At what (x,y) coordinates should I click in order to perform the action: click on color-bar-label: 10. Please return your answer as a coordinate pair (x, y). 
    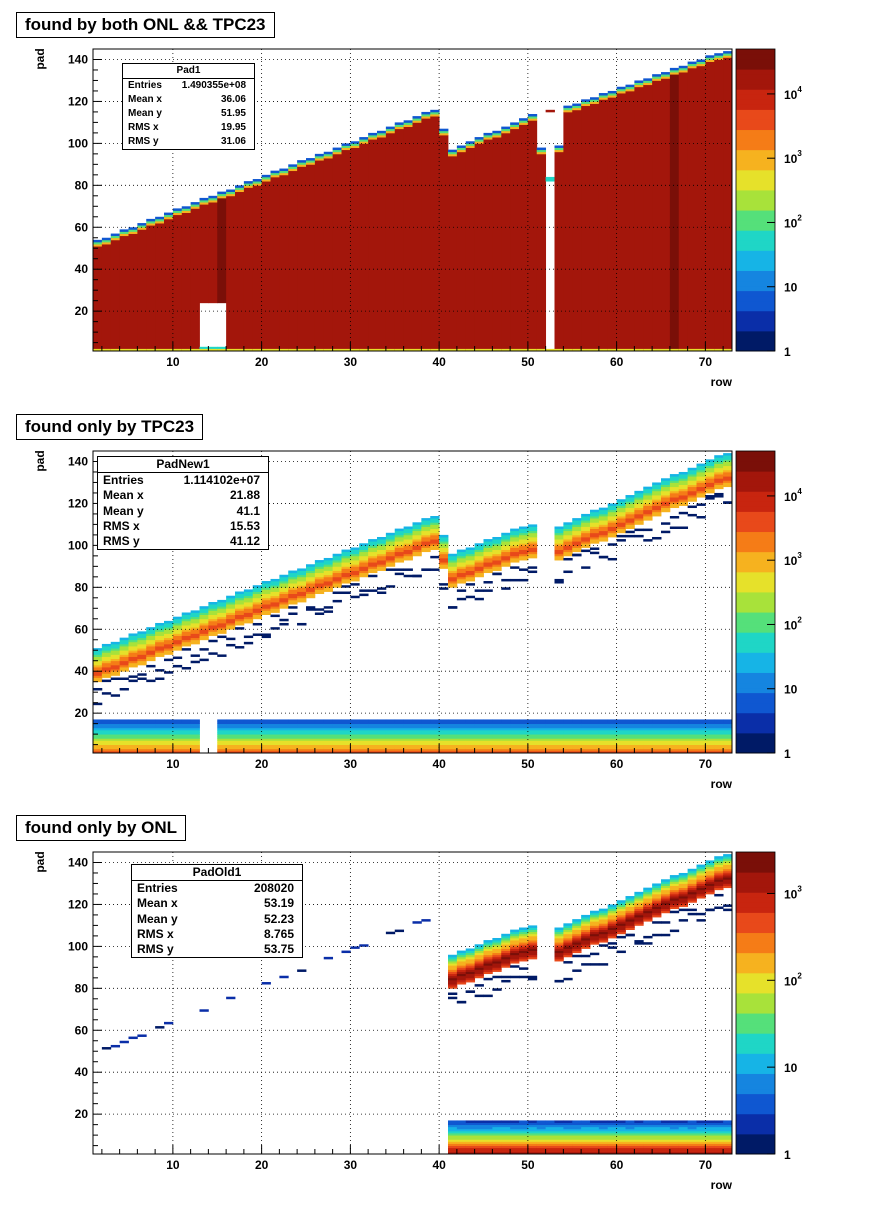
    Looking at the image, I should click on (791, 690).